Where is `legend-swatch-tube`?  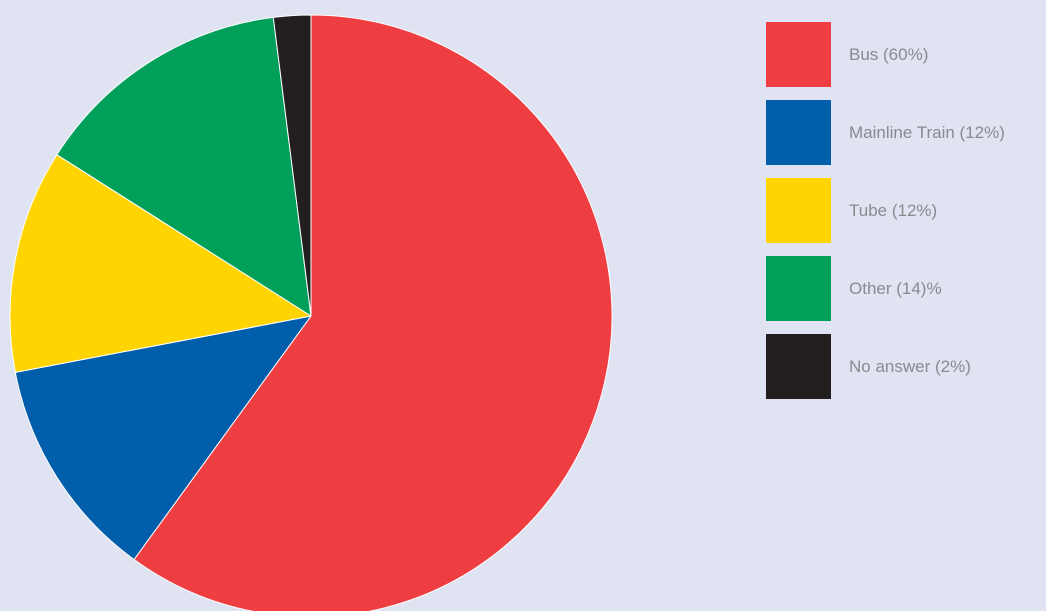 legend-swatch-tube is located at coordinates (798, 210).